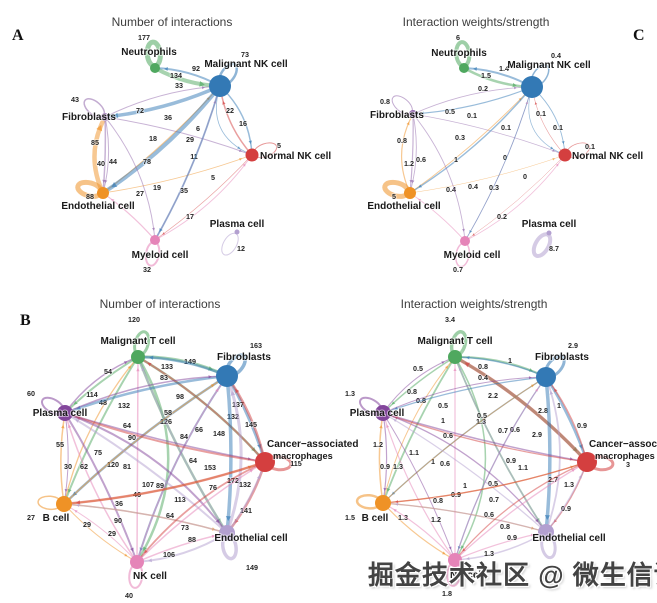  Describe the element at coordinates (101, 385) in the screenshot. I see `edge-malignant_t-to-plasma` at that location.